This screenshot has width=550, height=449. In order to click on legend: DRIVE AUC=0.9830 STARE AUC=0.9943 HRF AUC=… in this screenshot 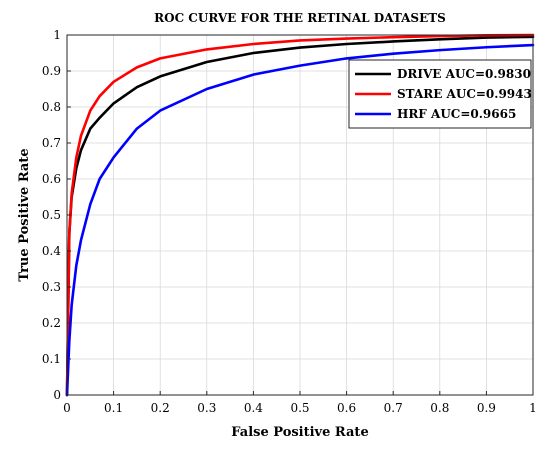, I will do `click(440, 94)`.